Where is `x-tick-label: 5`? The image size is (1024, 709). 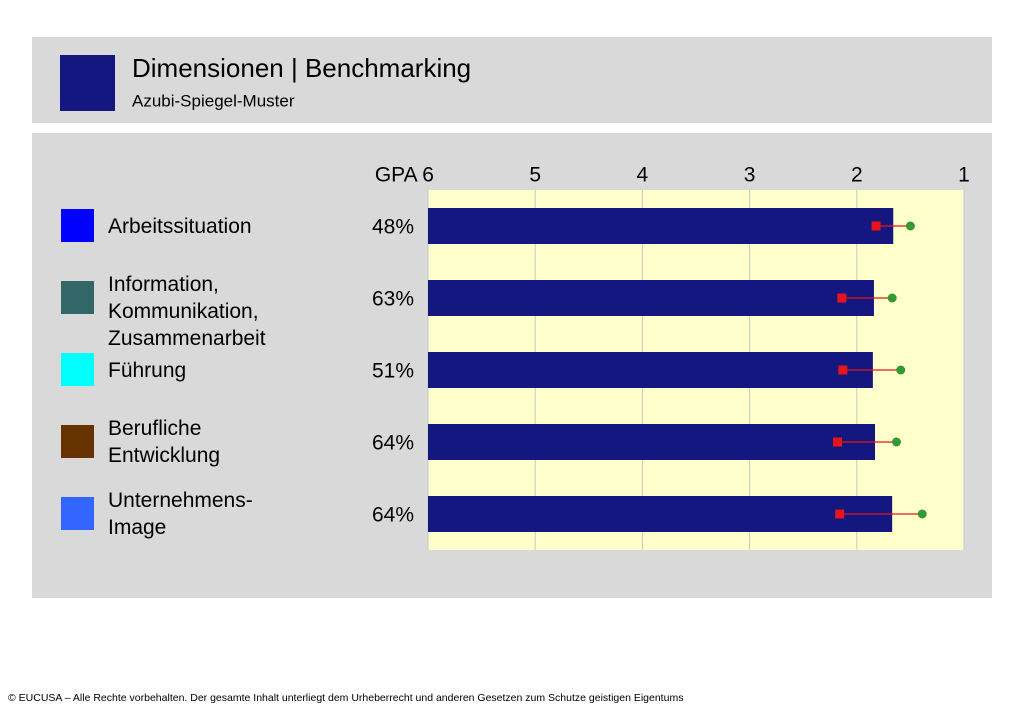 x-tick-label: 5 is located at coordinates (535, 175).